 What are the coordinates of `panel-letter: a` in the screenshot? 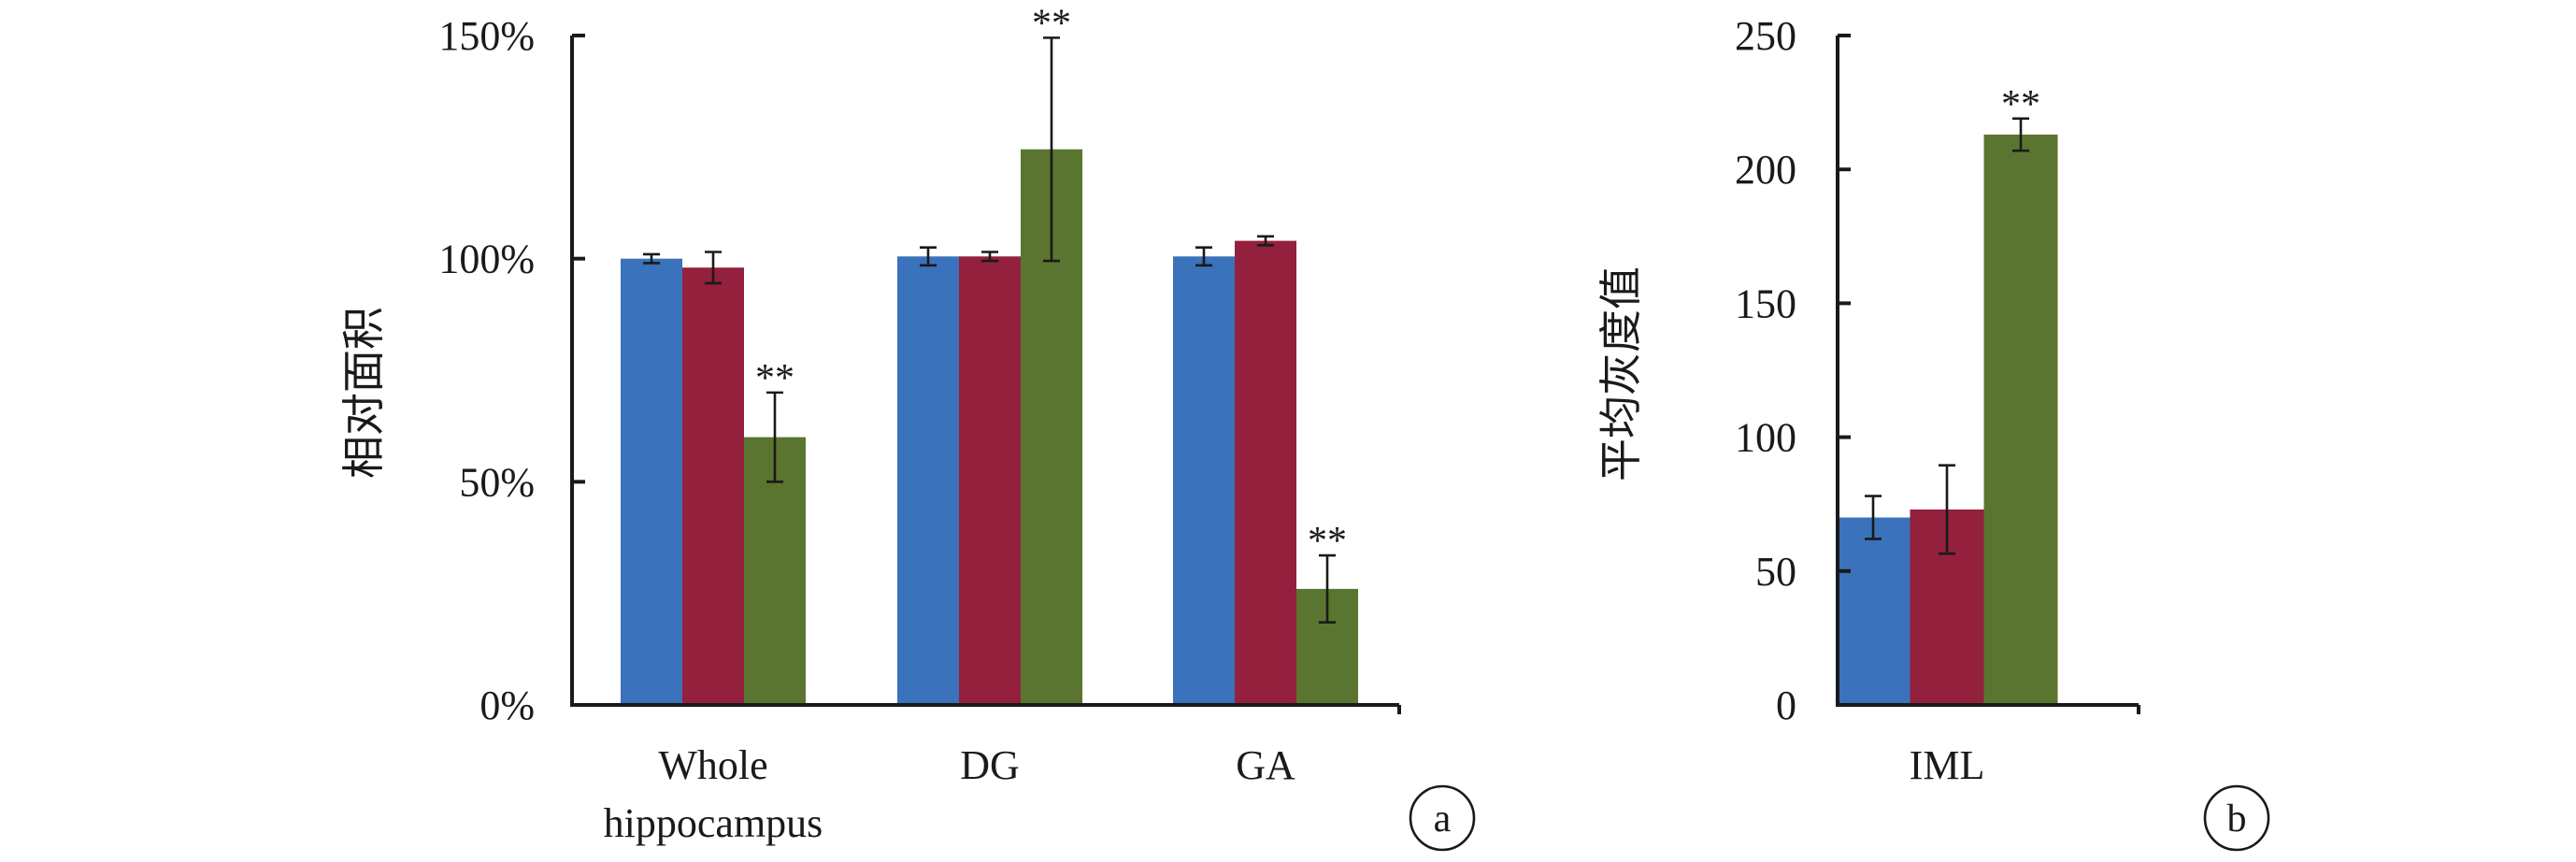 It's located at (1443, 819).